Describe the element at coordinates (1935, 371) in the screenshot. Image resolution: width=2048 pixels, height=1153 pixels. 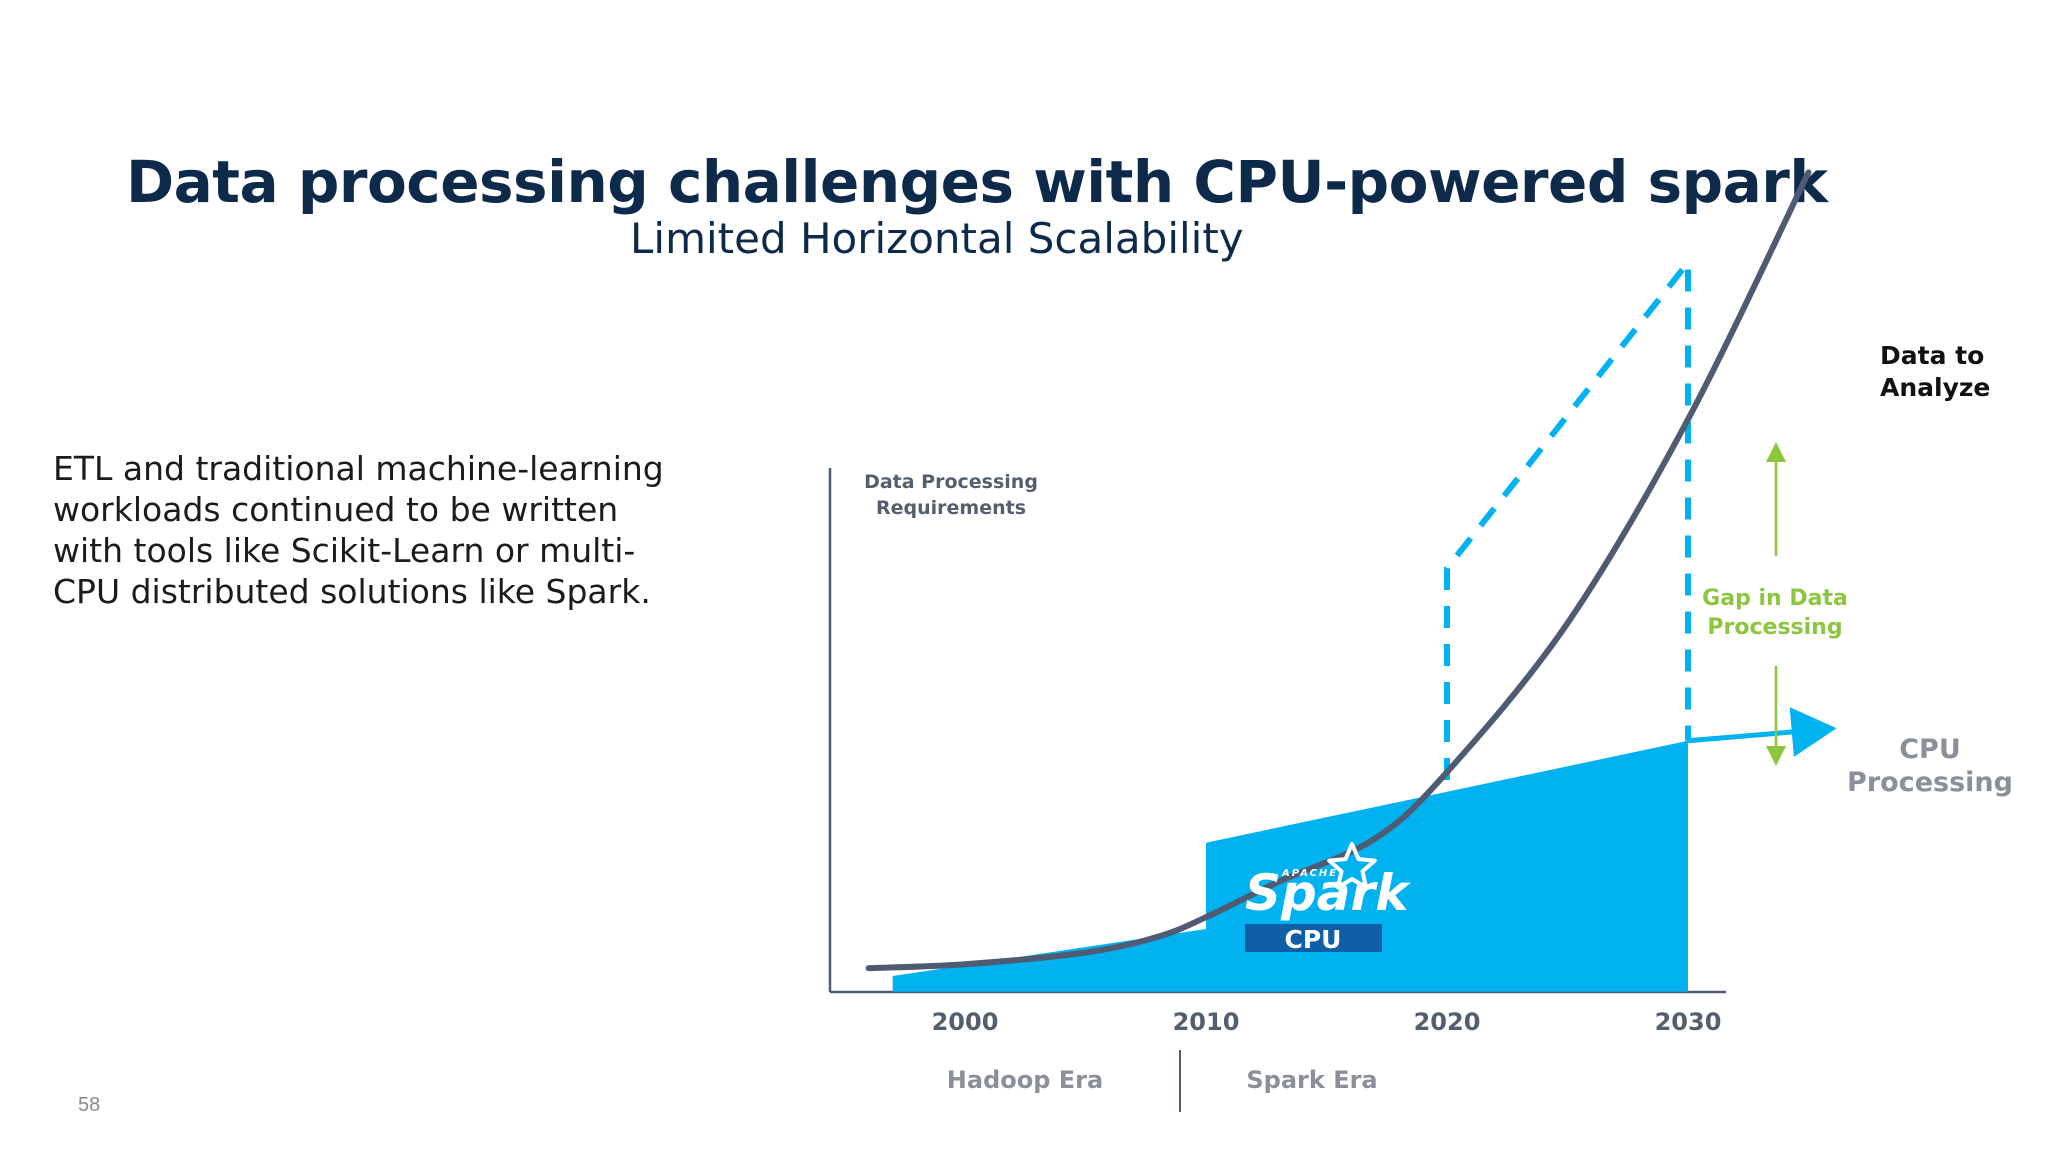
I see `series-label-data-to-analyze: Data to Analyze` at that location.